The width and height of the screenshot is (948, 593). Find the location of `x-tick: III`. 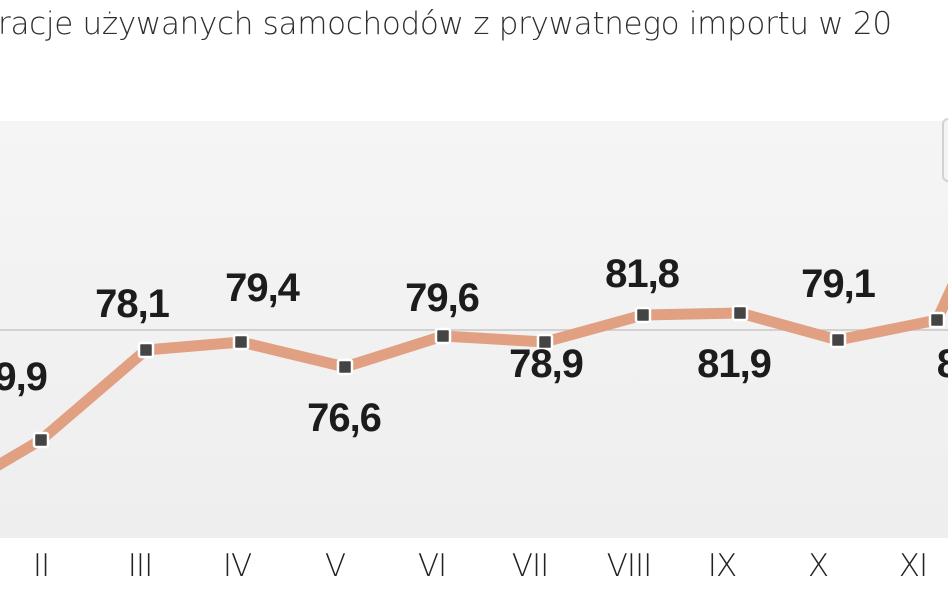

x-tick: III is located at coordinates (140, 566).